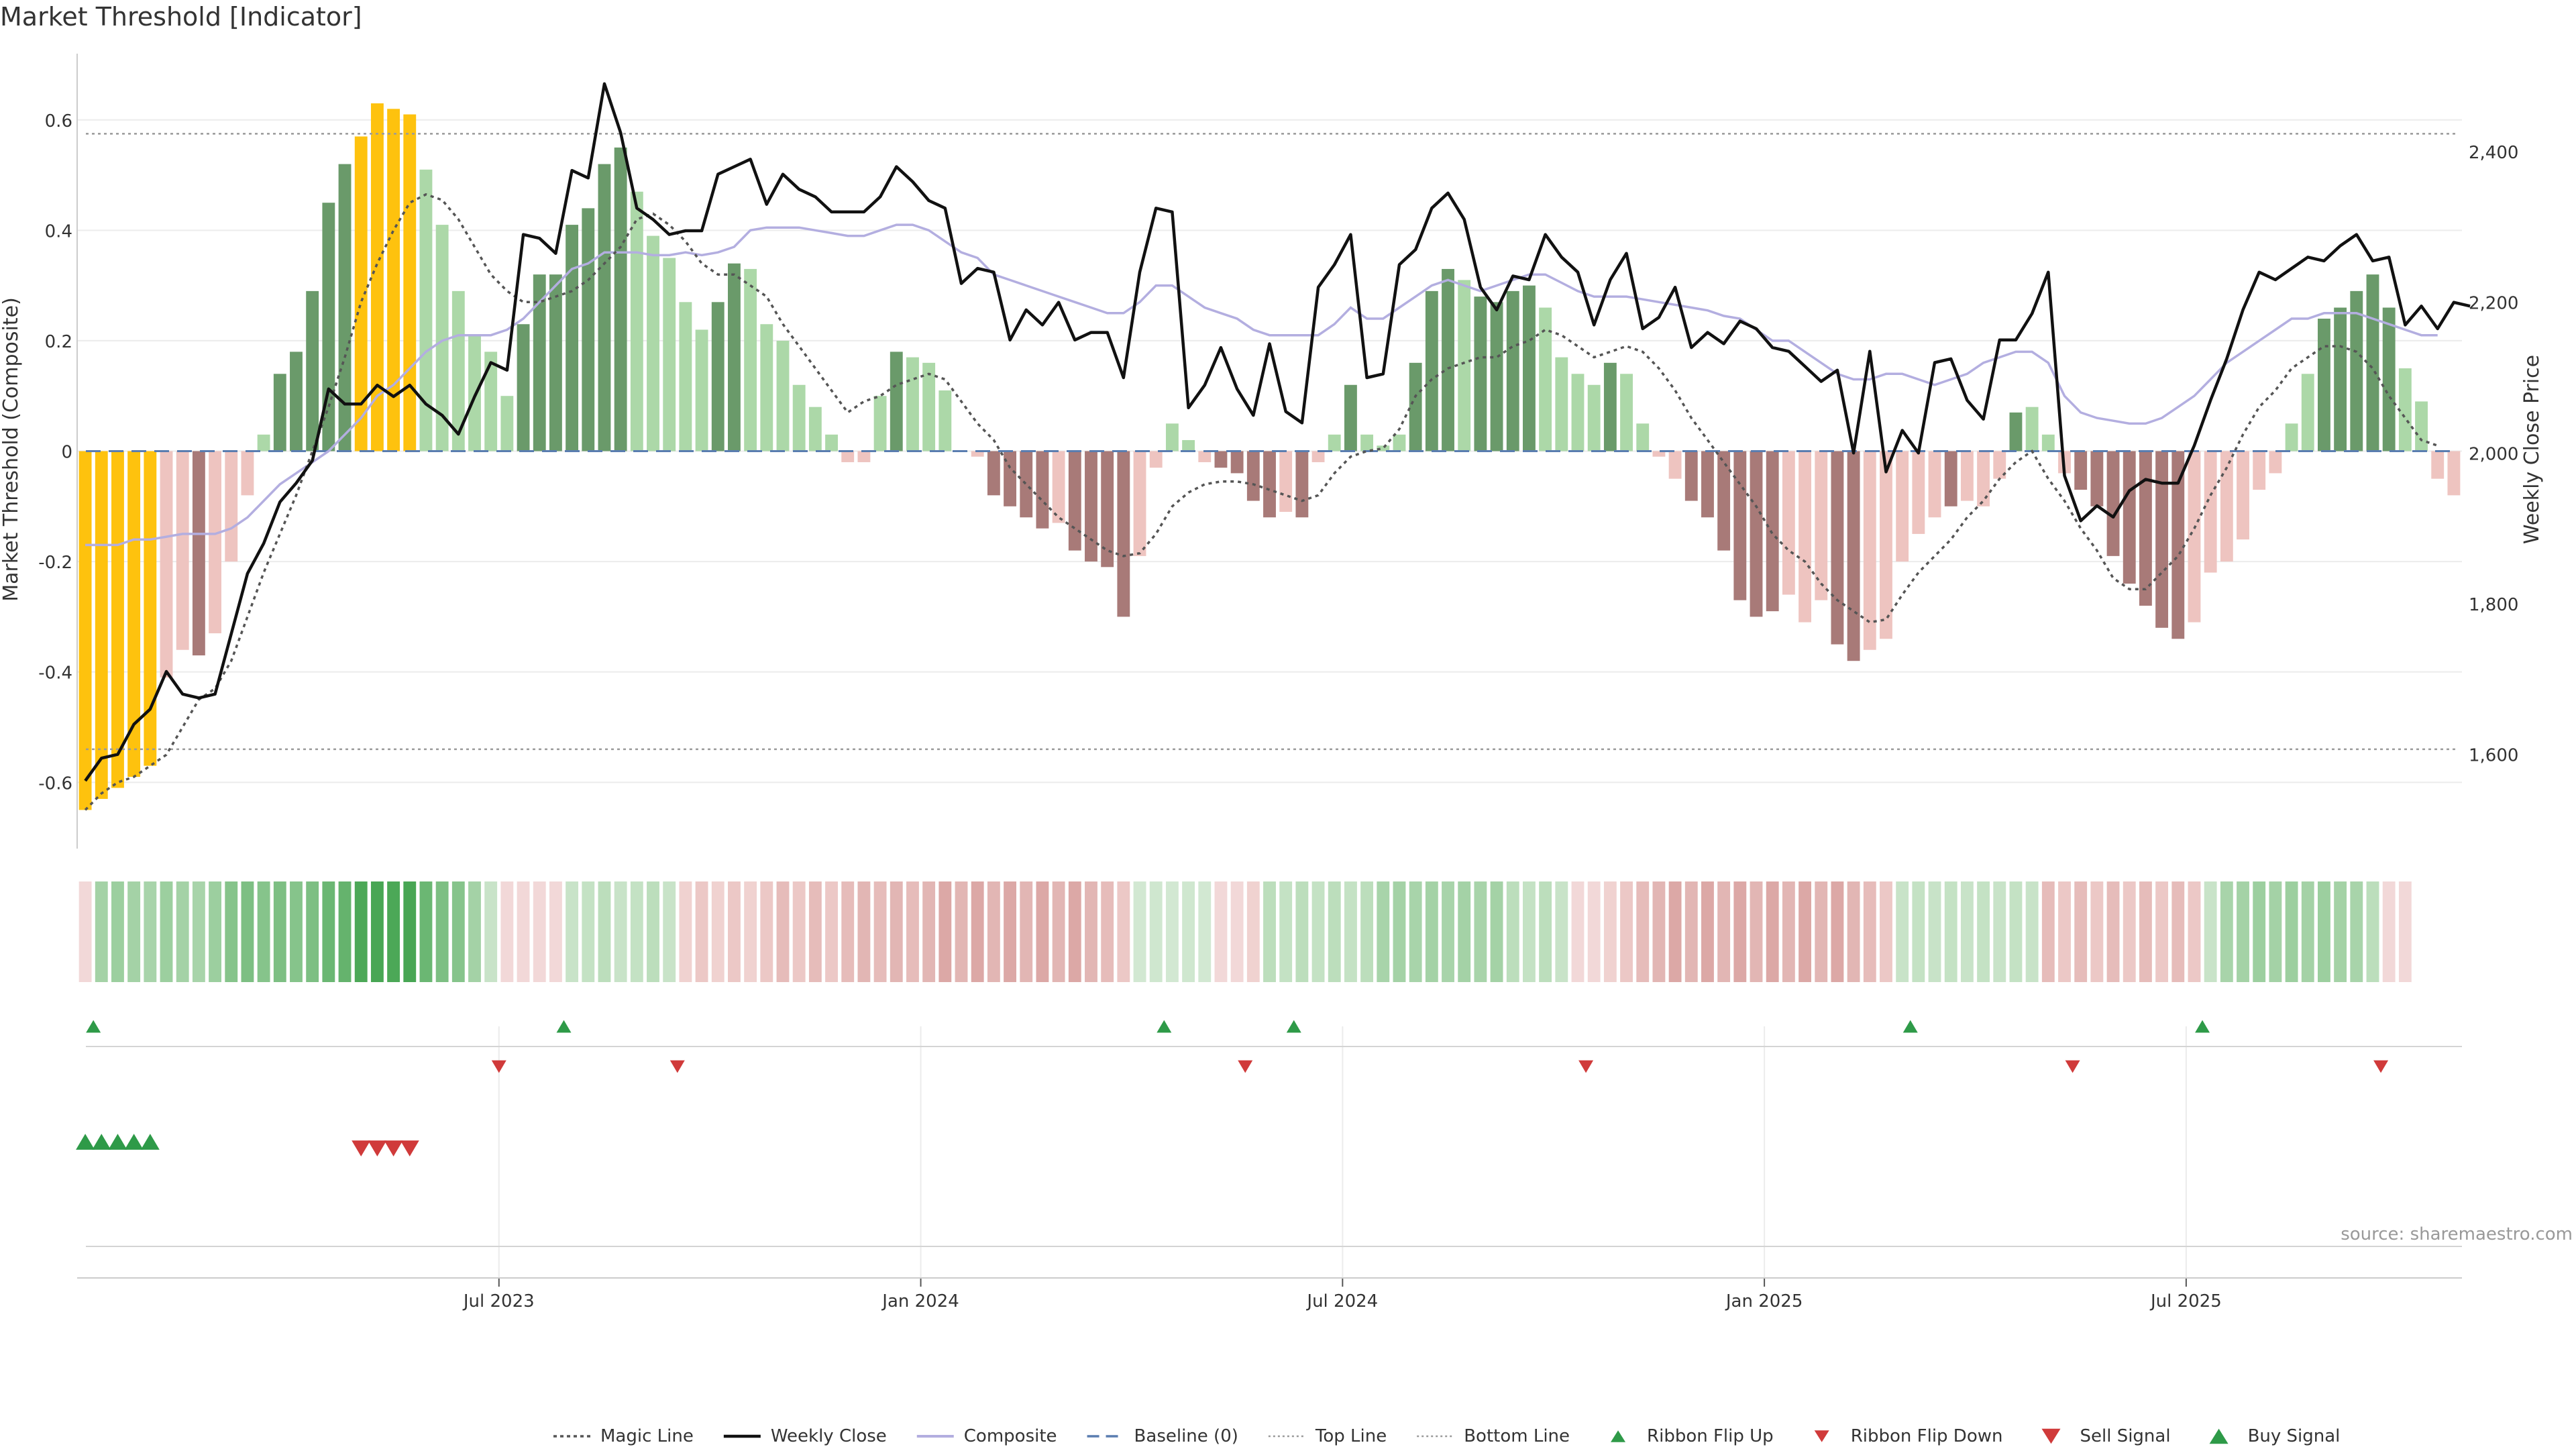  Describe the element at coordinates (2493, 756) in the screenshot. I see `y-right-tick-label: 1,600` at that location.